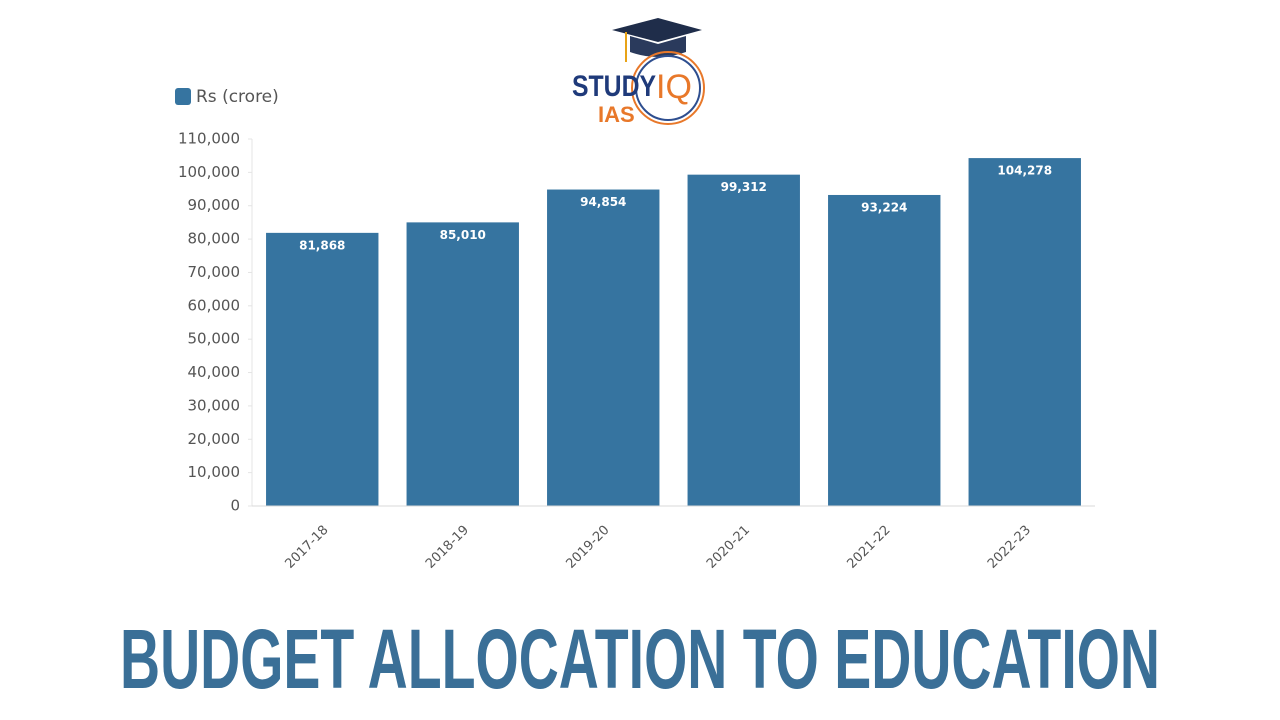  What do you see at coordinates (183, 96) in the screenshot?
I see `legend-swatch` at bounding box center [183, 96].